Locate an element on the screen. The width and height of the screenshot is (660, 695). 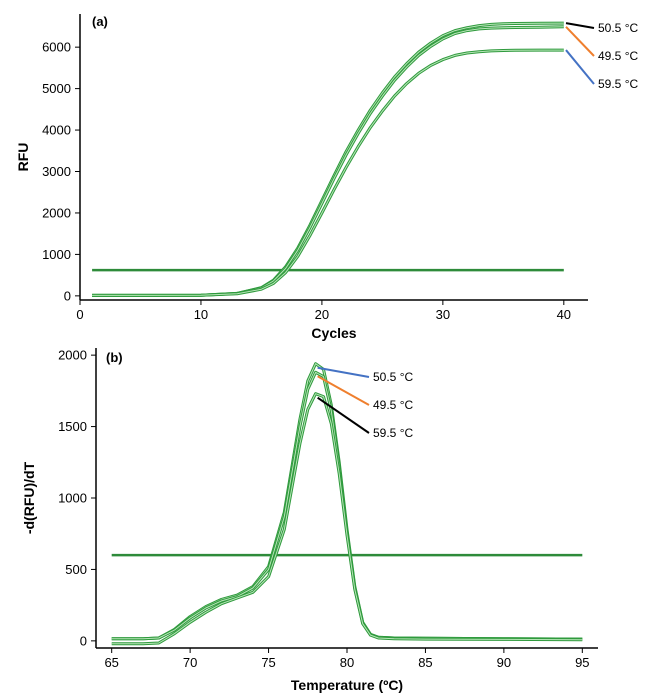
panel-a-legend-label: 49.5 °C is located at coordinates (618, 56).